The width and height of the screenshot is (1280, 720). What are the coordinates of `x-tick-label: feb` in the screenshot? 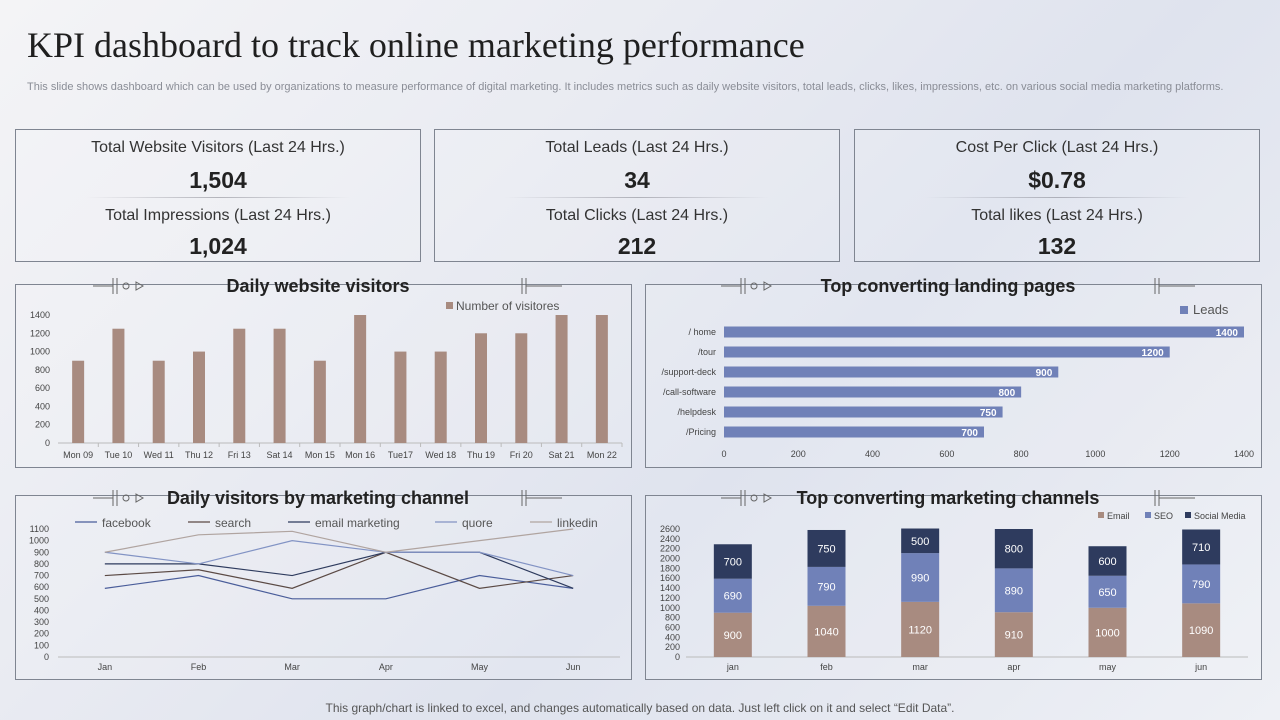 It's located at (826, 667).